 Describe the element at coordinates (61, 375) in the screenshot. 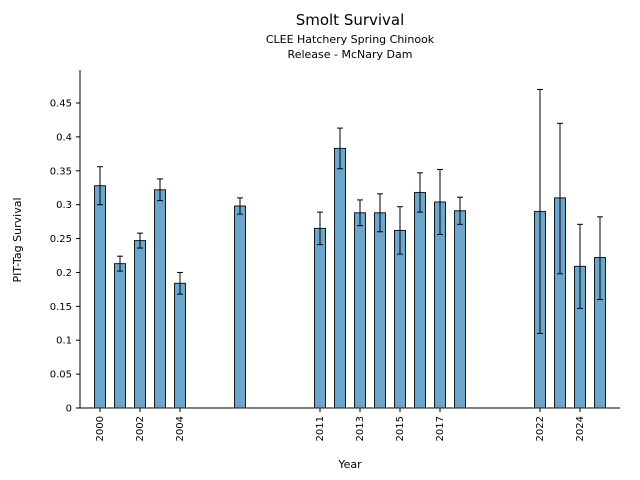

I see `y-tick-label: 0.05` at that location.